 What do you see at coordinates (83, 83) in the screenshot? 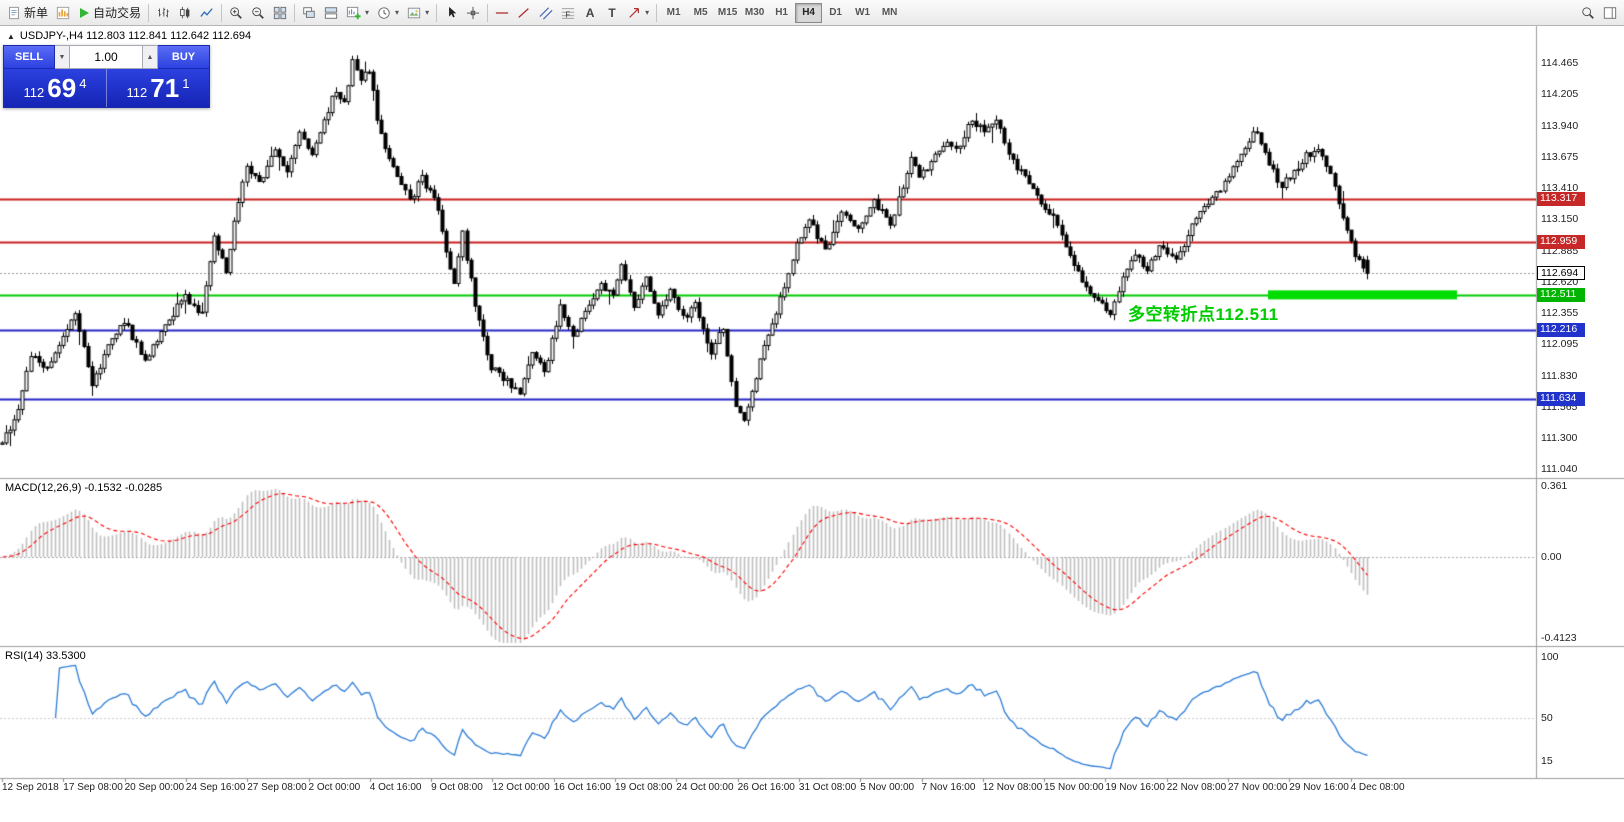
I see `sell-price-point: 4` at bounding box center [83, 83].